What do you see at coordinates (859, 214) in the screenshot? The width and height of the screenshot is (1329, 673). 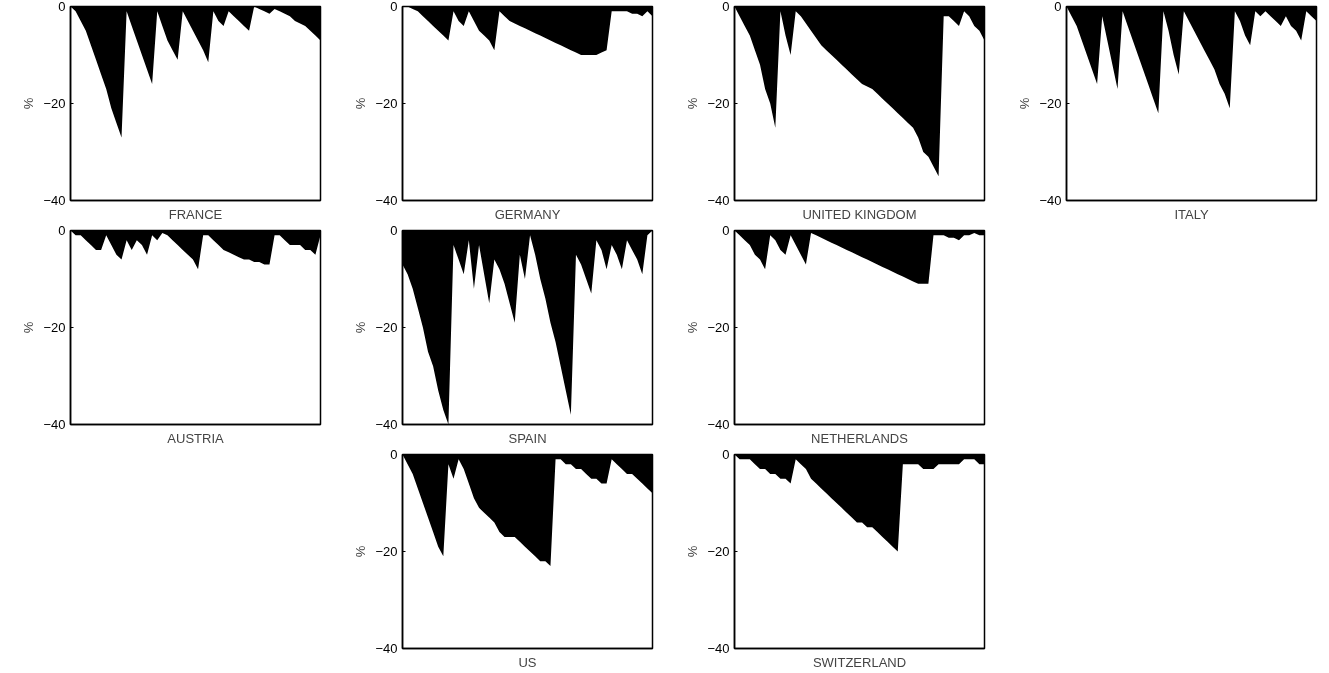 I see `x-axis-title: UNITED KINGDOM` at bounding box center [859, 214].